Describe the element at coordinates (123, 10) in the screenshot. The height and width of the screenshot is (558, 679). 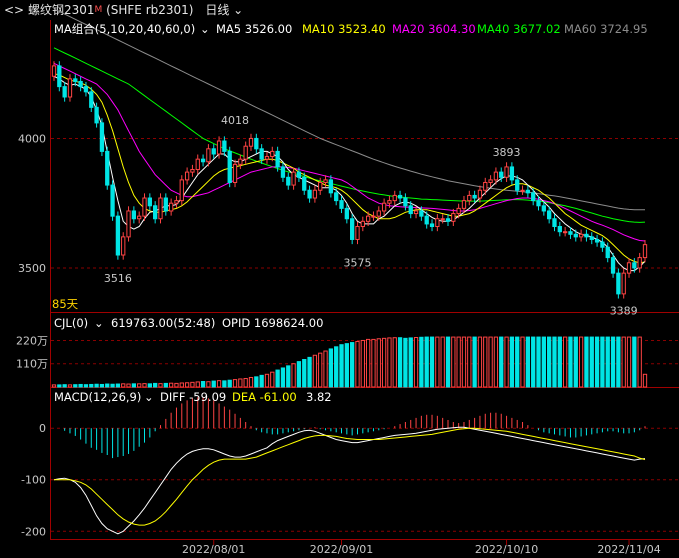
I see `symbol-title: <> 螺纹钢2301M (SHFE rb2301) 日线 ⌄` at that location.